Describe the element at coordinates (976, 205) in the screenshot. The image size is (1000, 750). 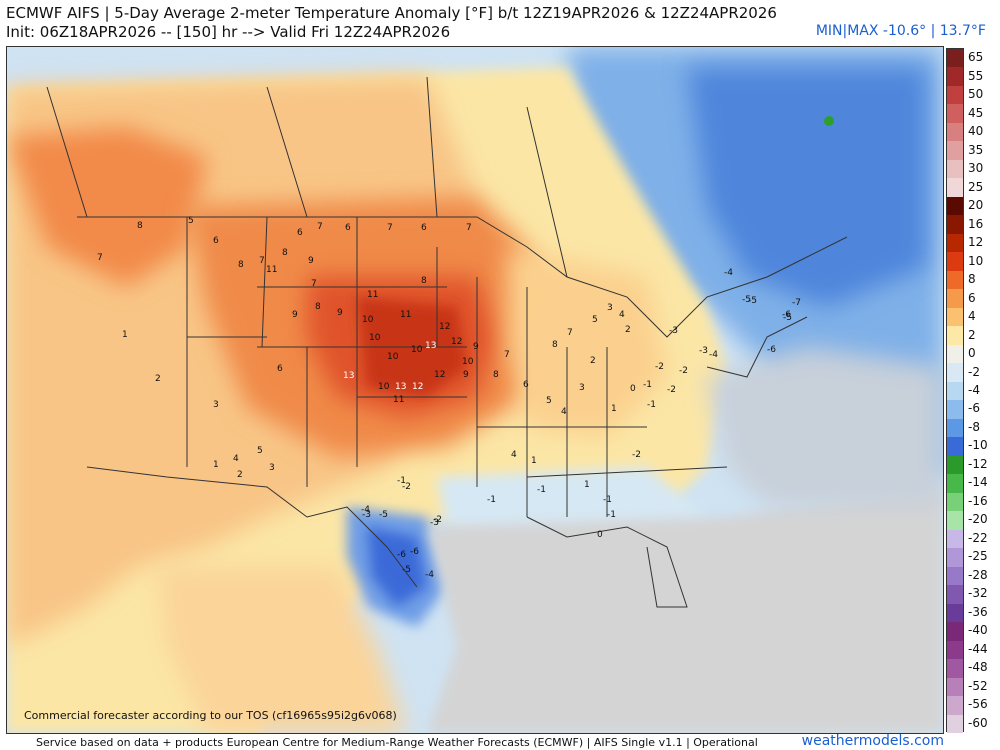
I see `colorbar-tick-label: 20` at that location.